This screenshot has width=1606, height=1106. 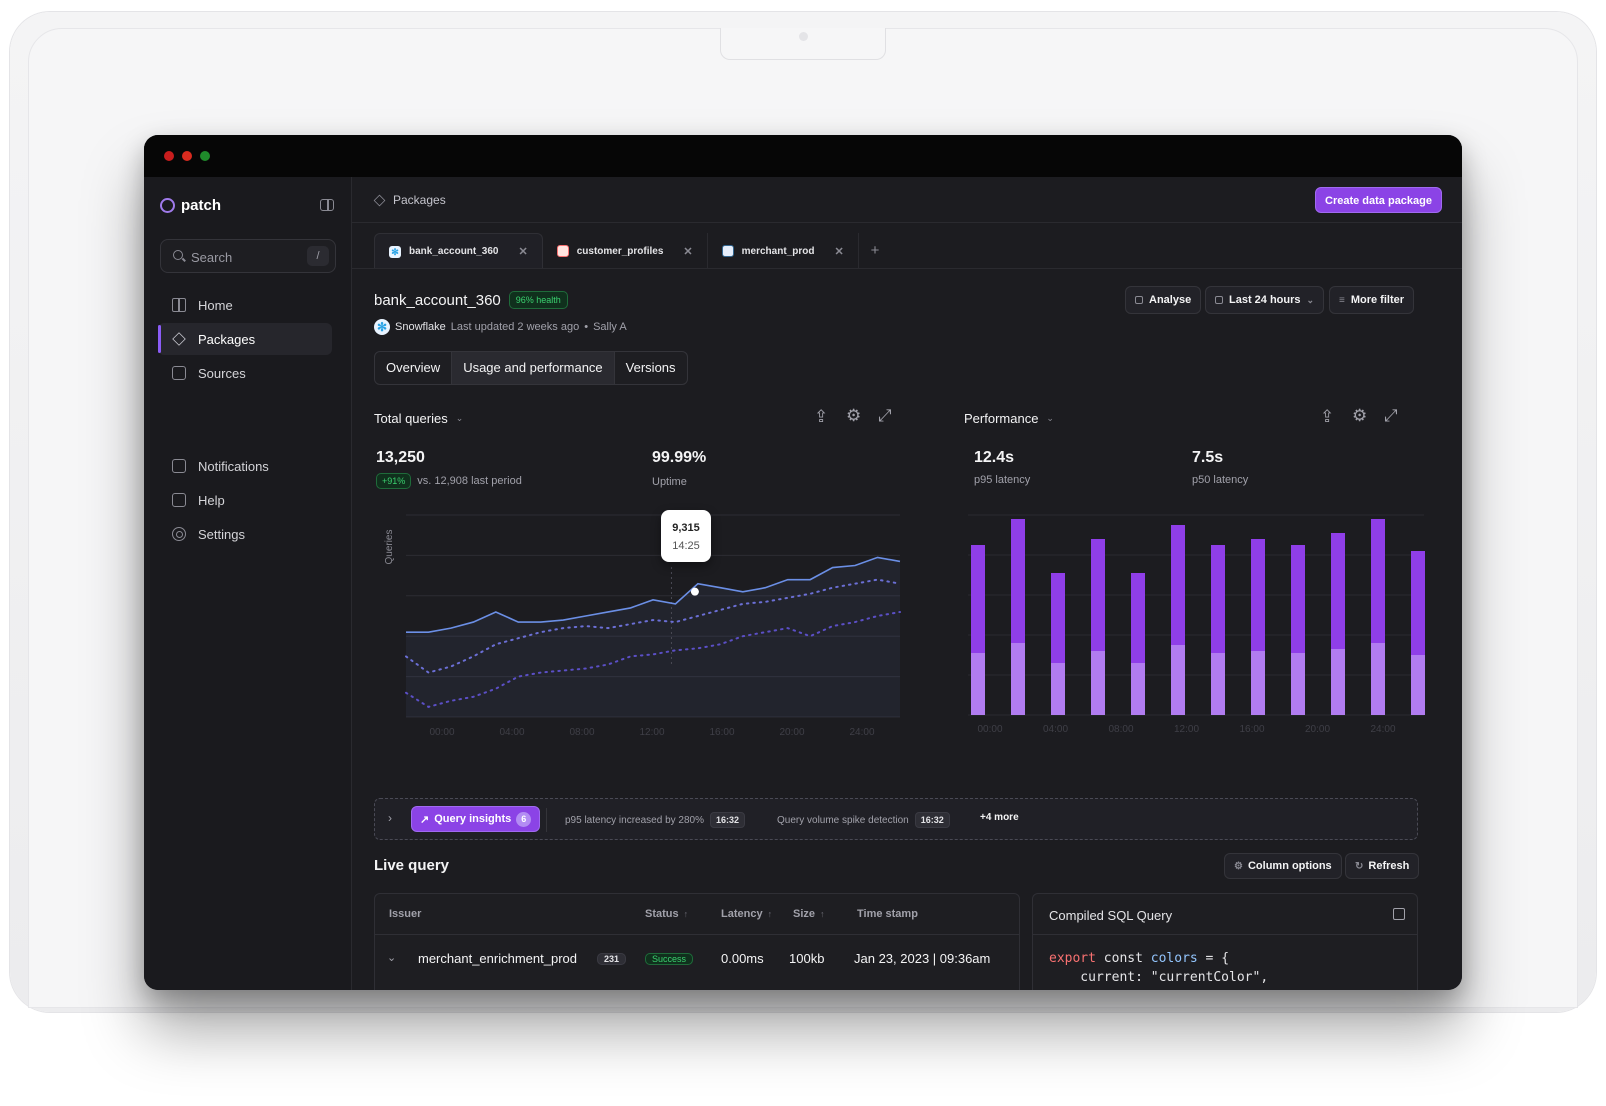 What do you see at coordinates (625, 251) in the screenshot?
I see `tab-customer-profiles: customer_profiles ✕` at bounding box center [625, 251].